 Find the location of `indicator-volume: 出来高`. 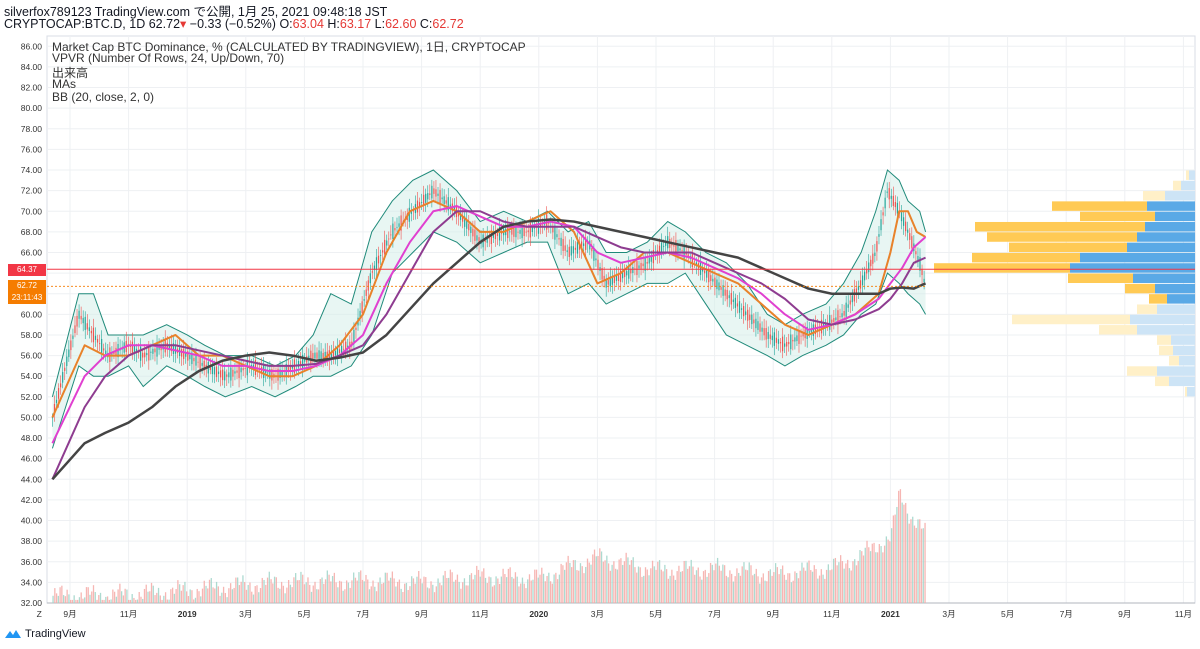

indicator-volume: 出来高 is located at coordinates (70, 73).